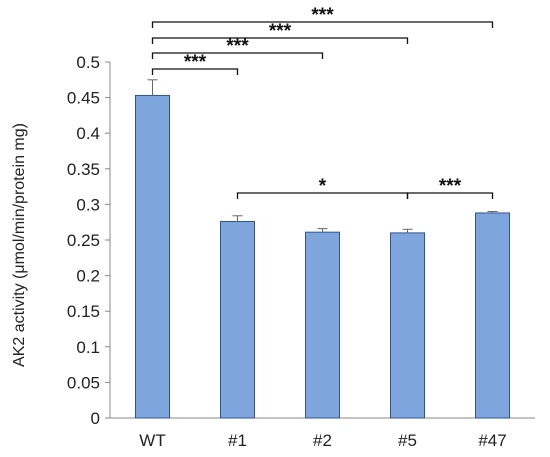  I want to click on x-tick-label: #5, so click(407, 440).